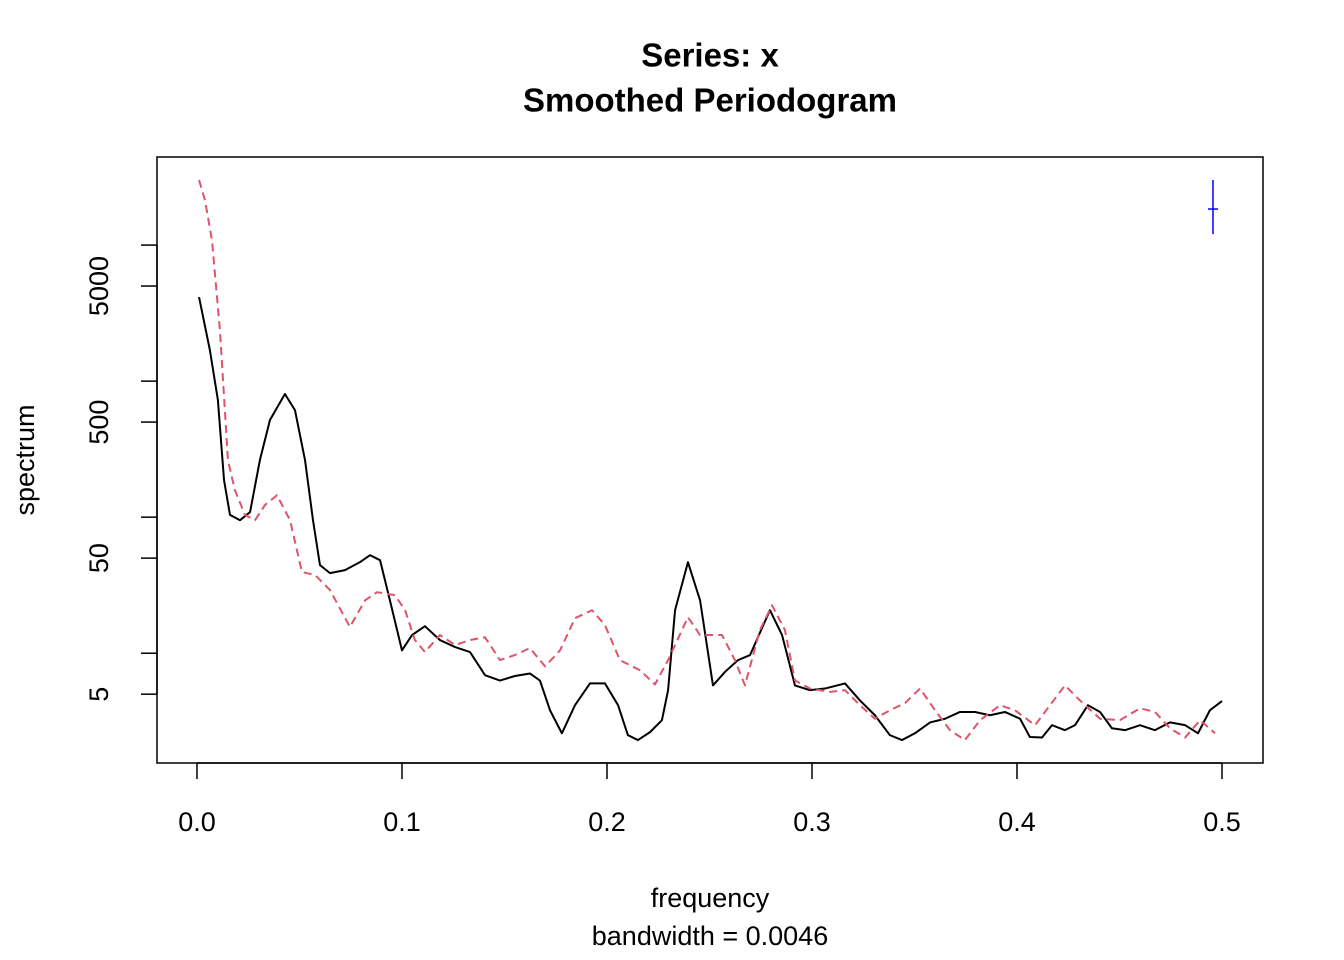 The width and height of the screenshot is (1344, 960). I want to click on y-tick-label: 5000, so click(99, 286).